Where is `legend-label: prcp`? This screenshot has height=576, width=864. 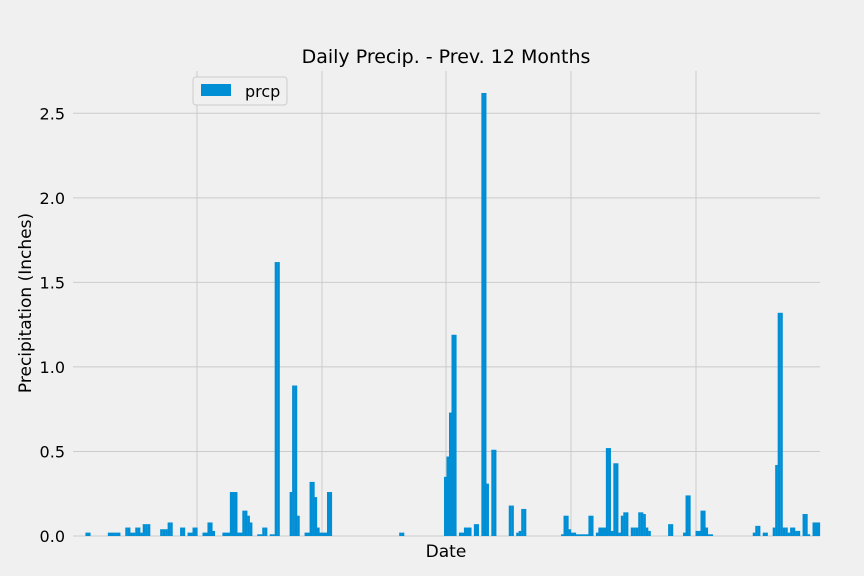
legend-label: prcp is located at coordinates (262, 91).